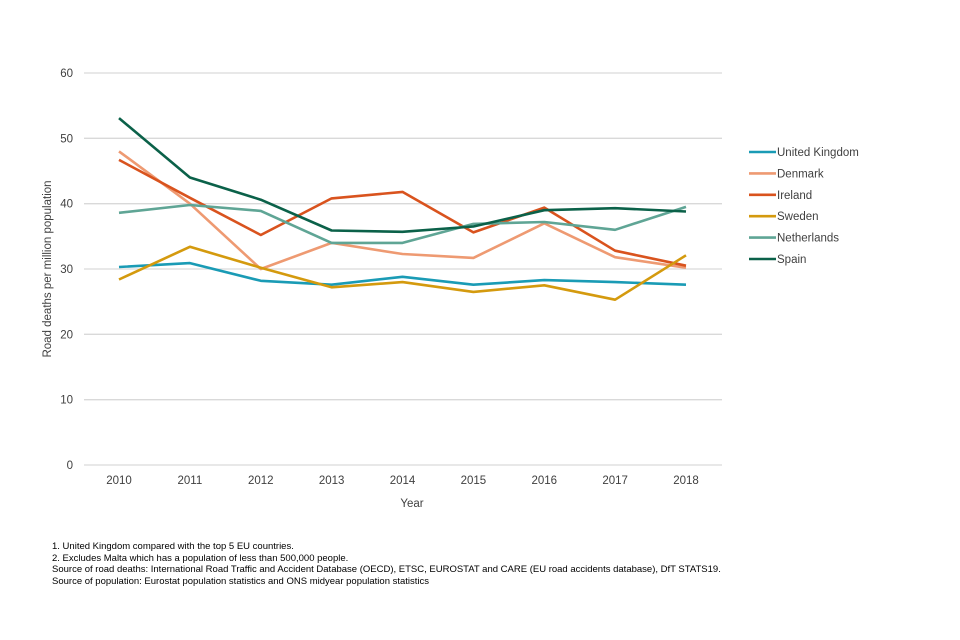 This screenshot has width=960, height=640. I want to click on series-line-united-kingdom, so click(402, 274).